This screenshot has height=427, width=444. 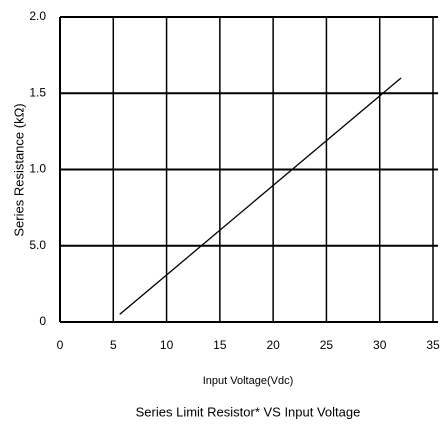 I want to click on y-tick-label: 2.0, so click(x=37, y=16).